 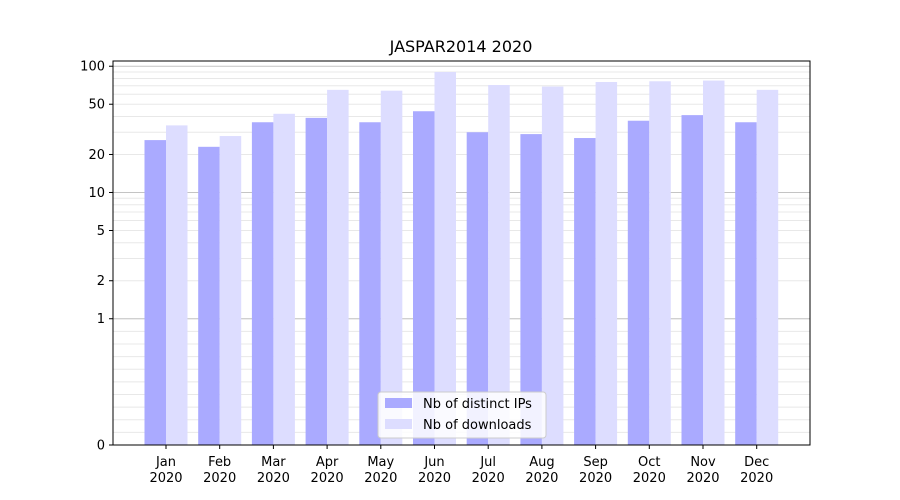 What do you see at coordinates (477, 404) in the screenshot?
I see `legend-label: Nb of distinct IPs` at bounding box center [477, 404].